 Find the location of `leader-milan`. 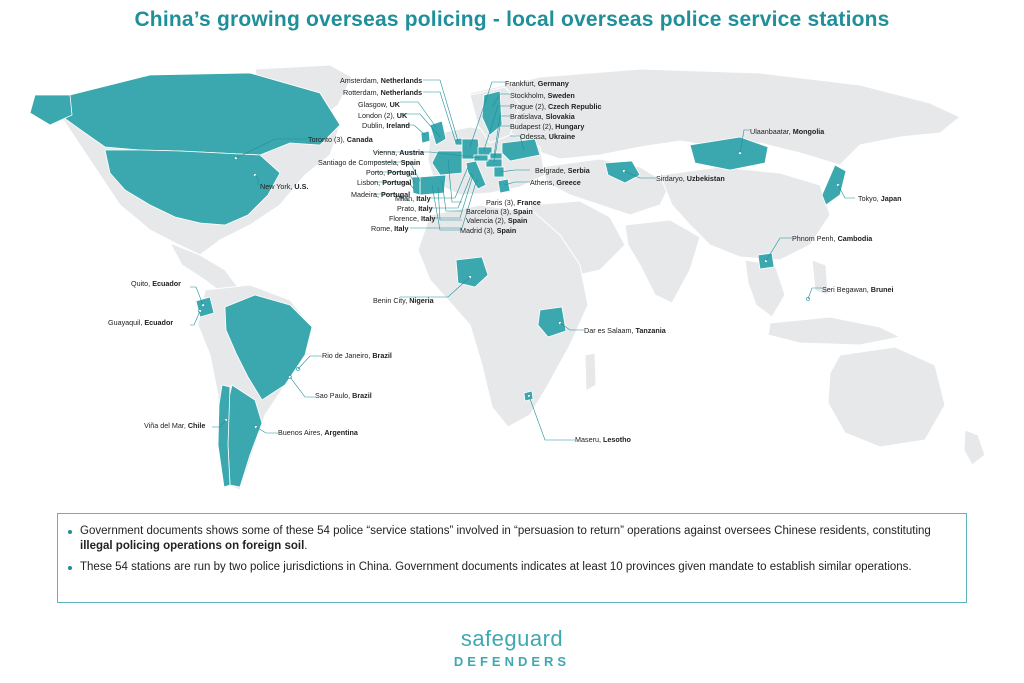

leader-milan is located at coordinates (449, 182).